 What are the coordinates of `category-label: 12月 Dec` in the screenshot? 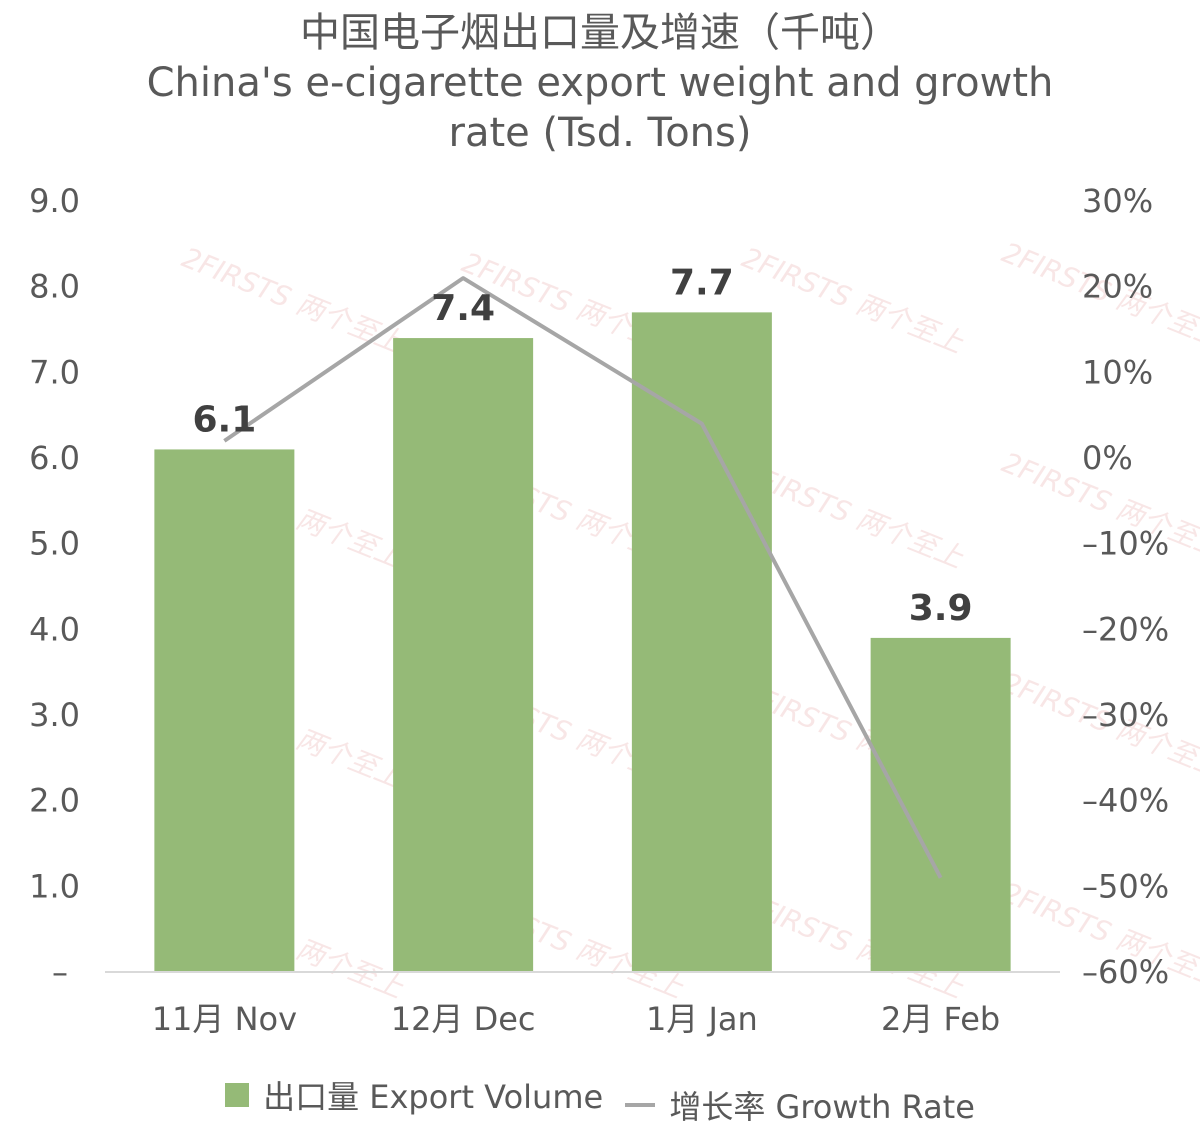 It's located at (463, 1019).